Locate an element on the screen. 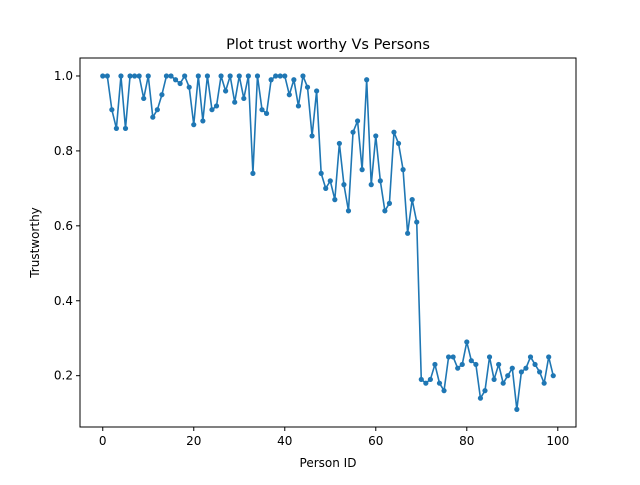 The height and width of the screenshot is (485, 640). x-tick-label: 0 is located at coordinates (103, 441).